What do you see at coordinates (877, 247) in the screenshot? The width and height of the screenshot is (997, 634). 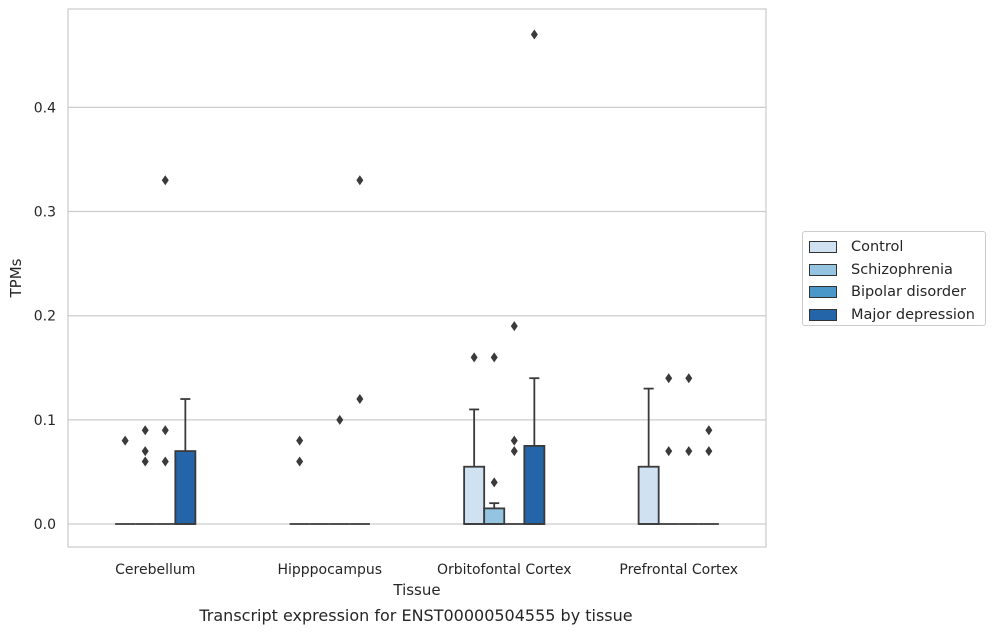 I see `legend-label: Control` at bounding box center [877, 247].